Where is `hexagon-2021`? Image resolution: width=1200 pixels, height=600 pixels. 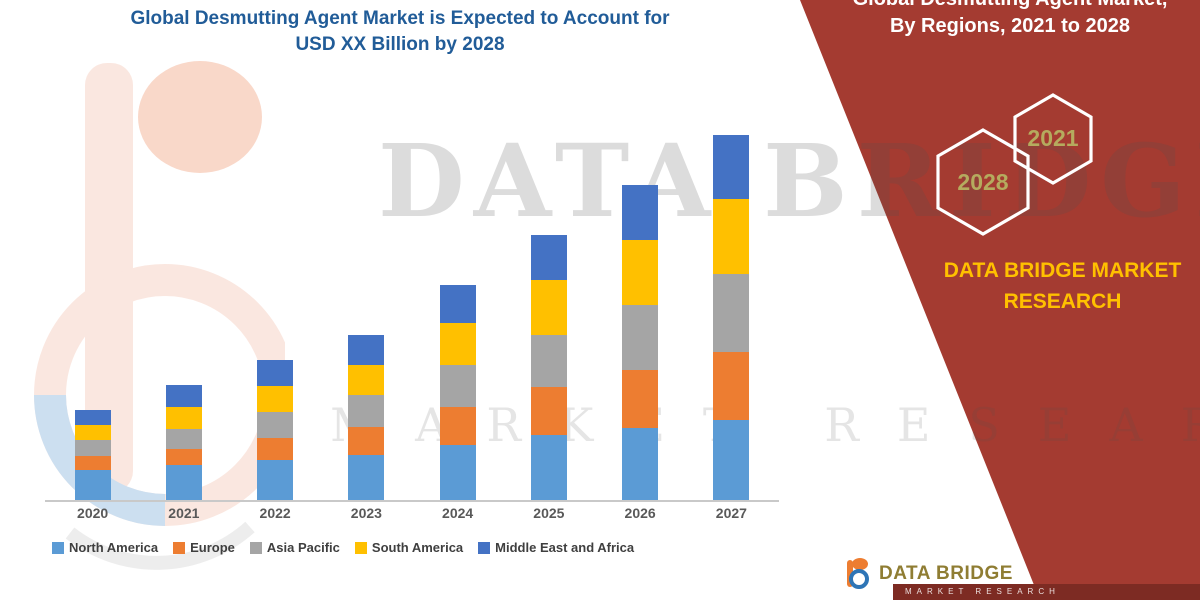
hexagon-2021 is located at coordinates (1053, 139).